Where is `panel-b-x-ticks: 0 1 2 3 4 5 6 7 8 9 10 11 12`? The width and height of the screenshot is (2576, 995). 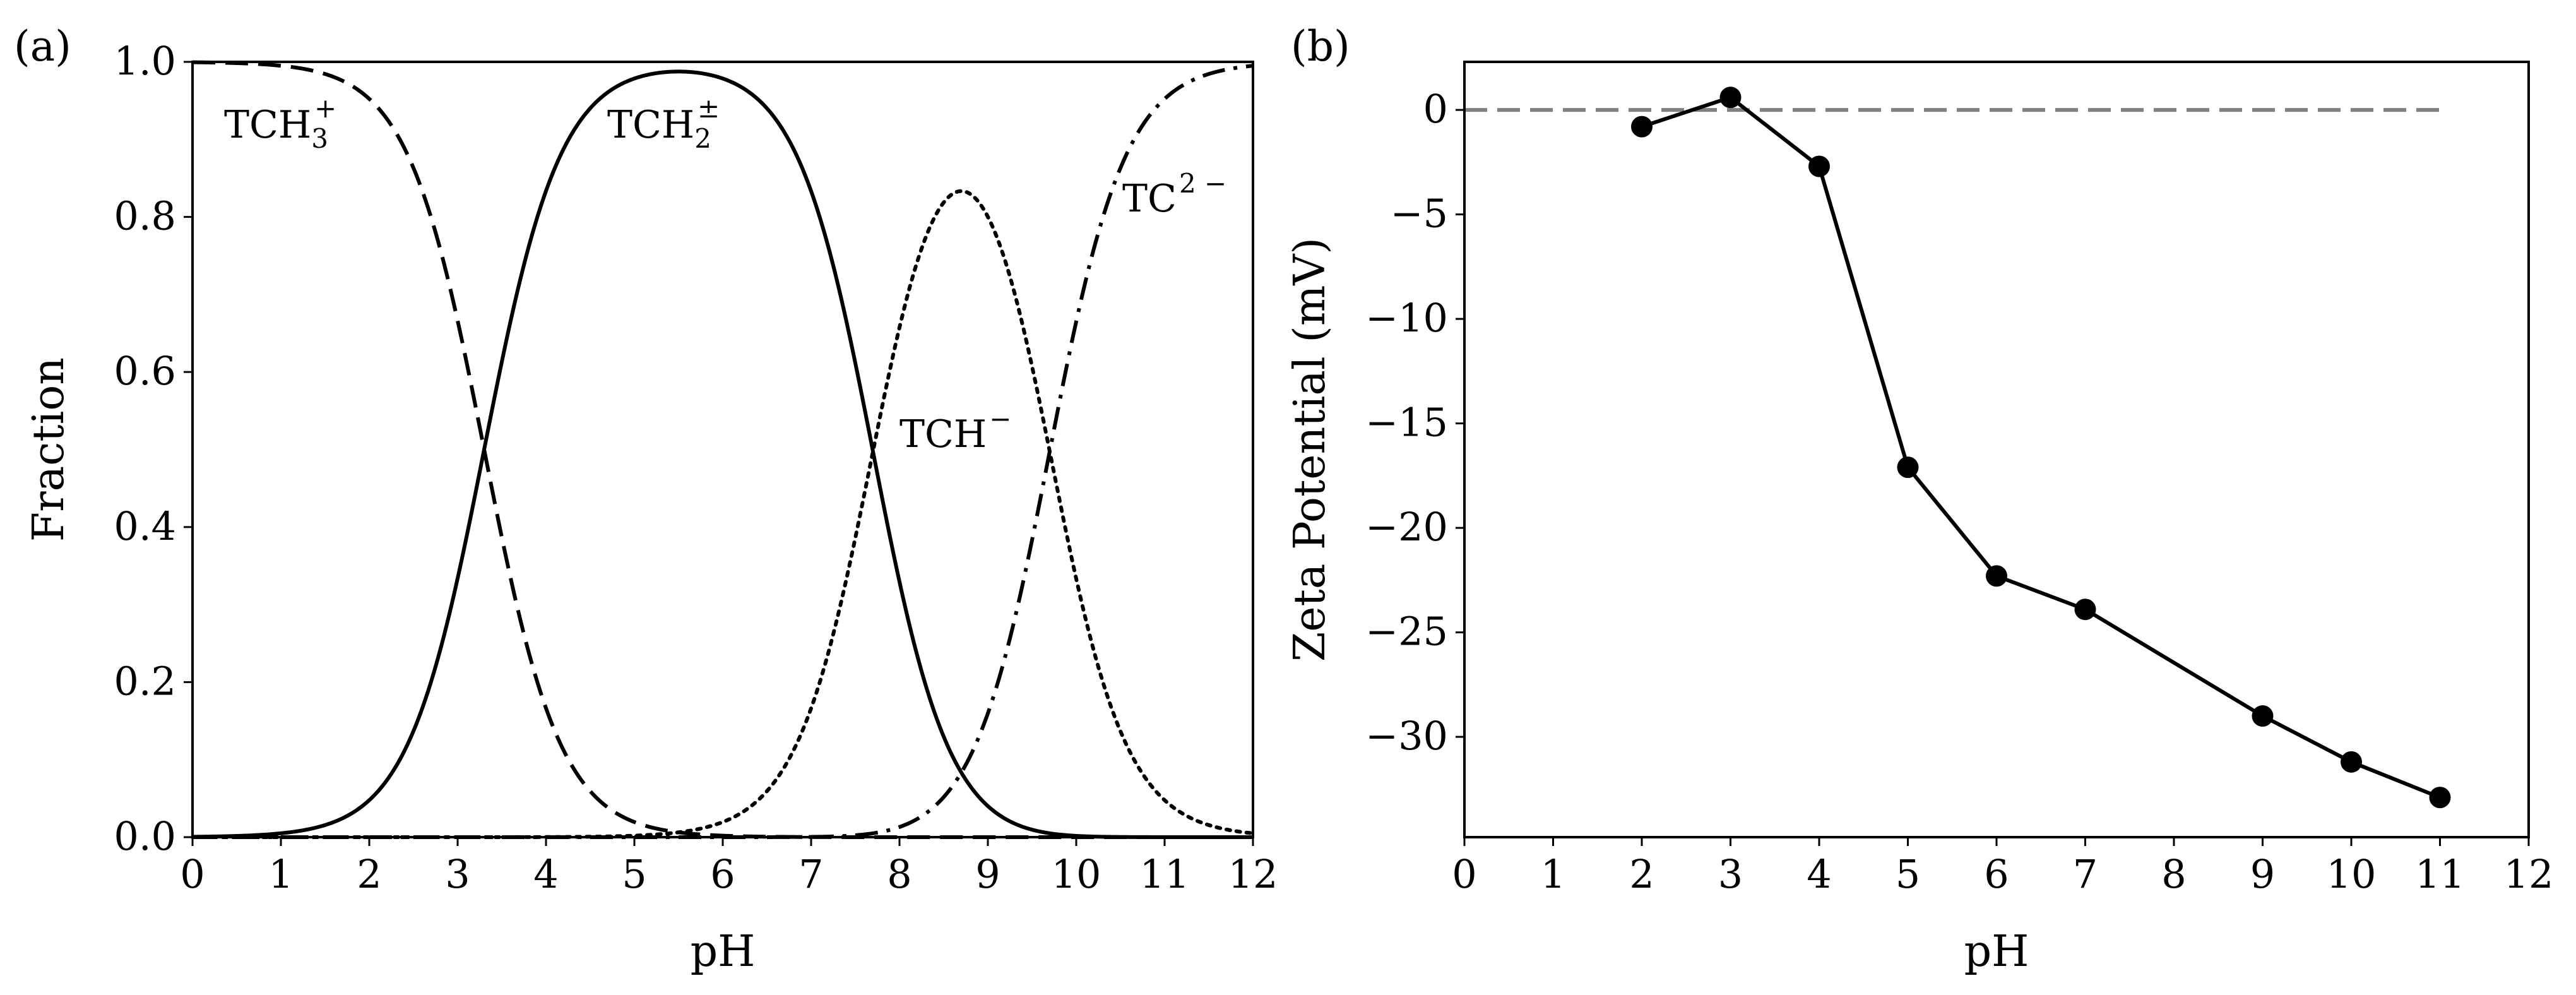 panel-b-x-ticks: 0 1 2 3 4 5 6 7 8 9 10 11 12 is located at coordinates (2003, 867).